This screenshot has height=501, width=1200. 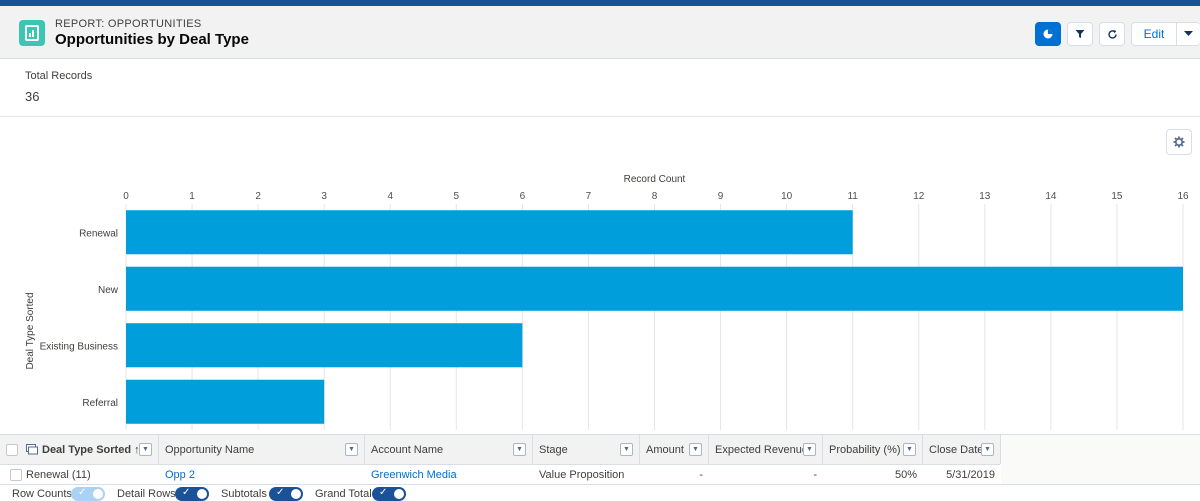 I want to click on column-header-label: Deal Type Sorted ↑, so click(x=91, y=449).